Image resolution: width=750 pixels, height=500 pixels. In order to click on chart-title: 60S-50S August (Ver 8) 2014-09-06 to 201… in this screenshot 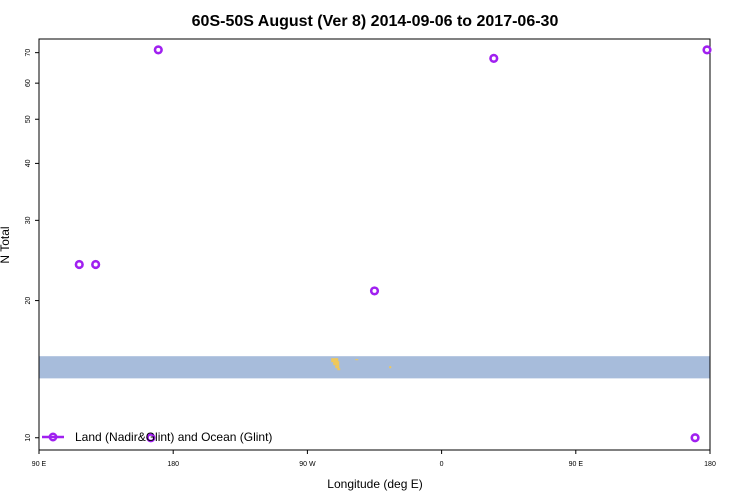, I will do `click(375, 21)`.